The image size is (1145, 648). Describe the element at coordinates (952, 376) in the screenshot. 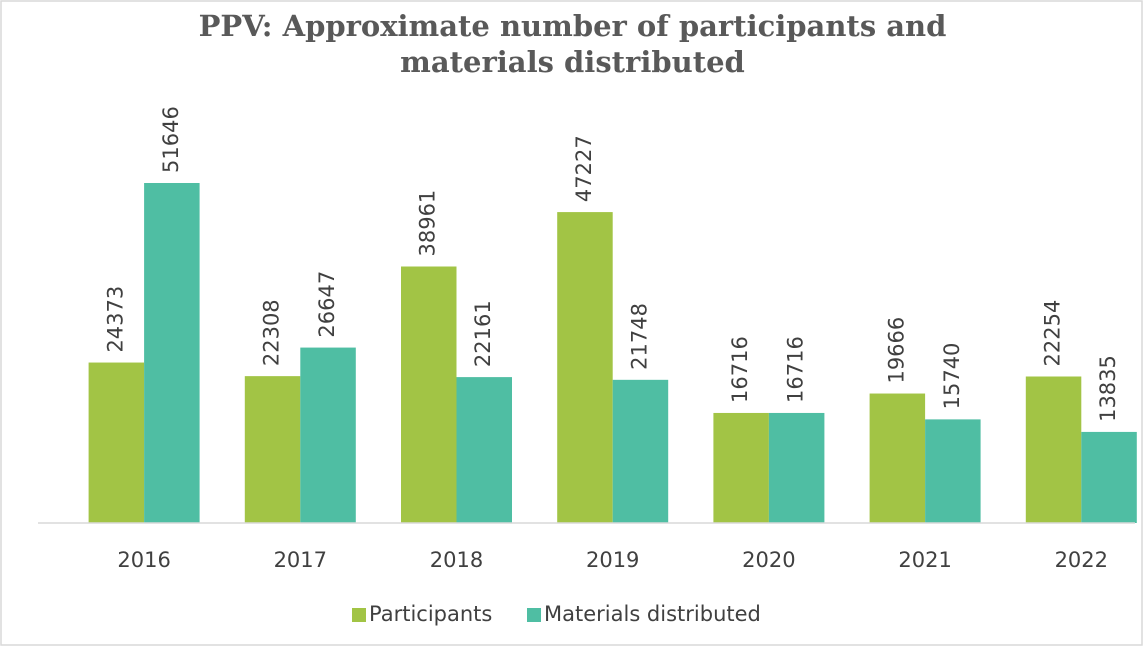

I see `data-label: 15740` at that location.